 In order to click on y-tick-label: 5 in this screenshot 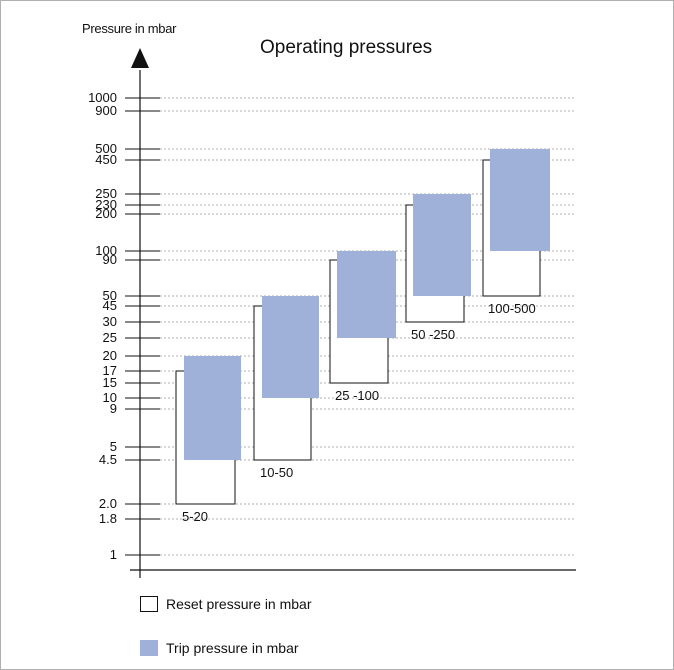, I will do `click(113, 446)`.